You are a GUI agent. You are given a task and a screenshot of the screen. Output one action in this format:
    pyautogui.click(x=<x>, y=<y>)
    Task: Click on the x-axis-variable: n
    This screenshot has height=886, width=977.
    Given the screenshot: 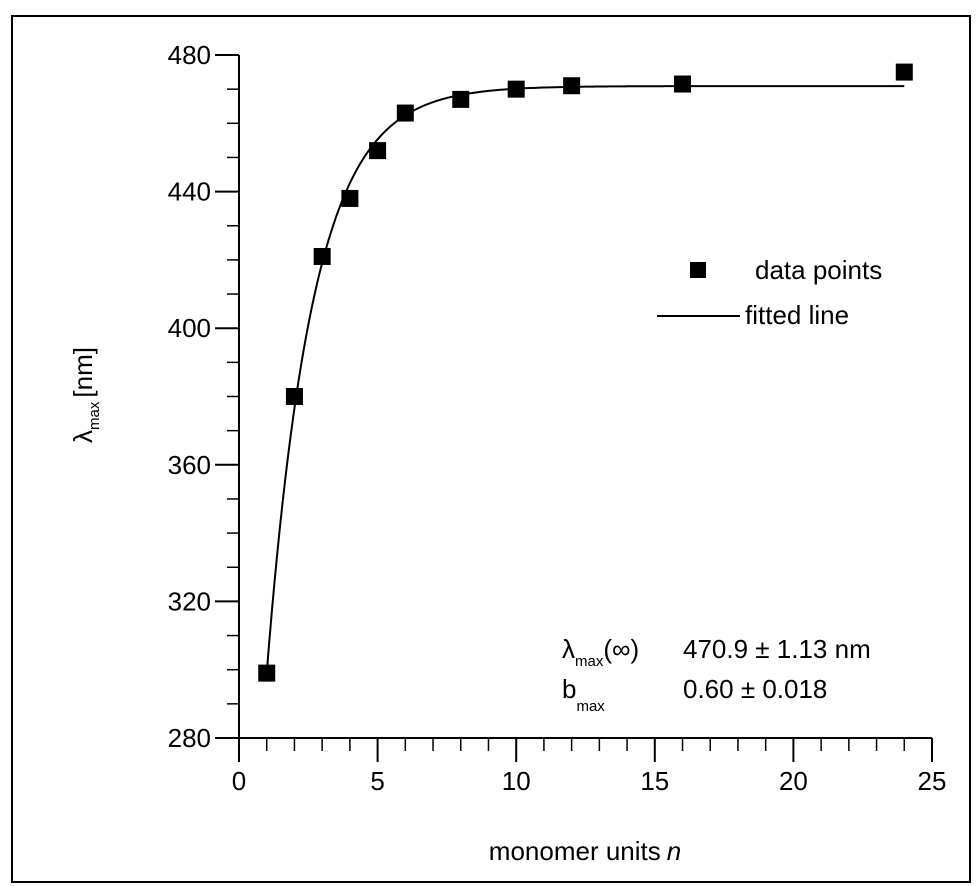 What is the action you would take?
    pyautogui.click(x=674, y=851)
    